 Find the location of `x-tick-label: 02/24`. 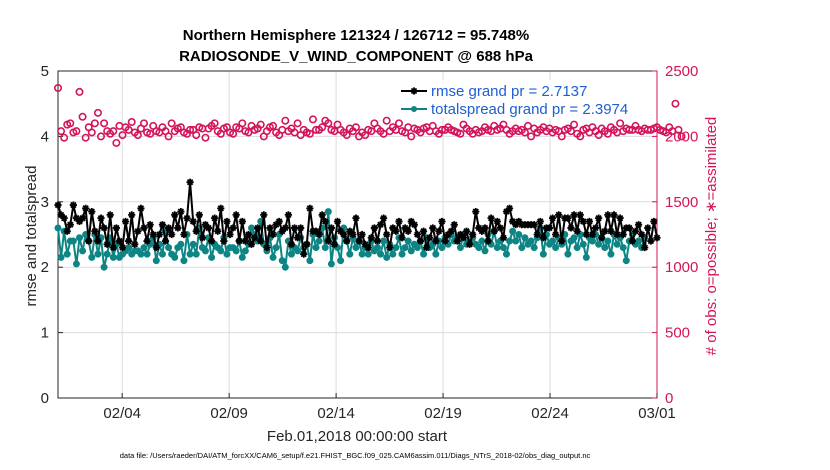

x-tick-label: 02/24 is located at coordinates (550, 413).